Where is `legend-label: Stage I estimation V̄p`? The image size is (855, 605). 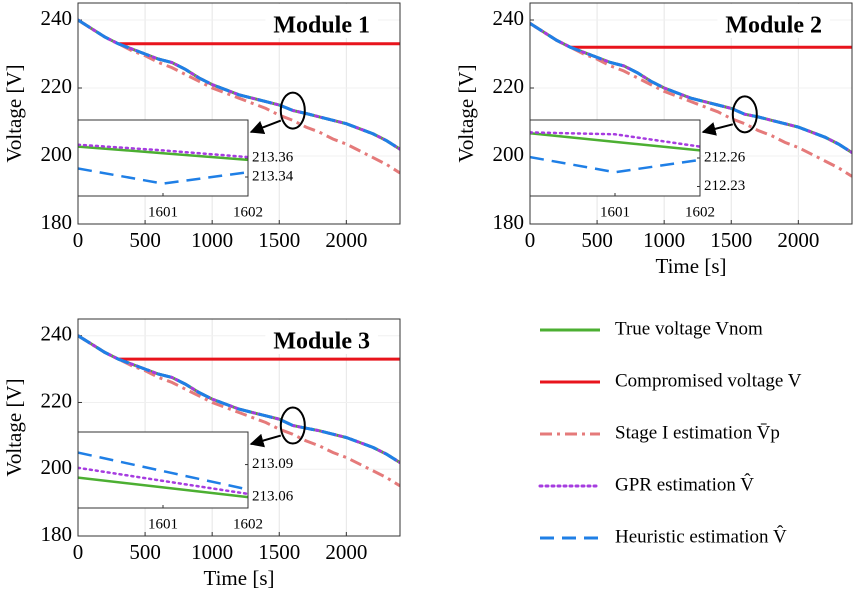 legend-label: Stage I estimation V̄p is located at coordinates (697, 432).